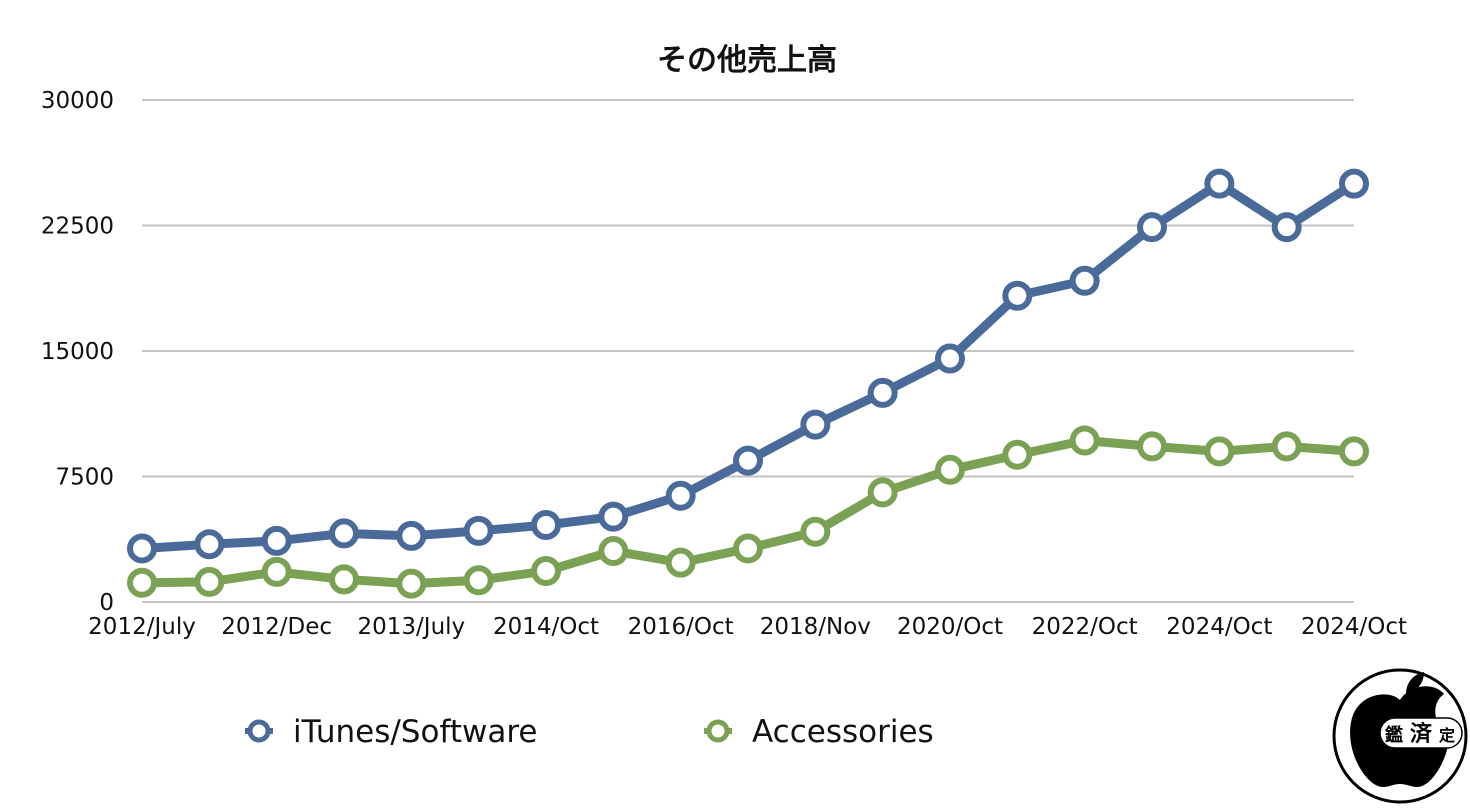 The image size is (1470, 810). Describe the element at coordinates (815, 627) in the screenshot. I see `x-tick-label: 2018/Nov` at that location.